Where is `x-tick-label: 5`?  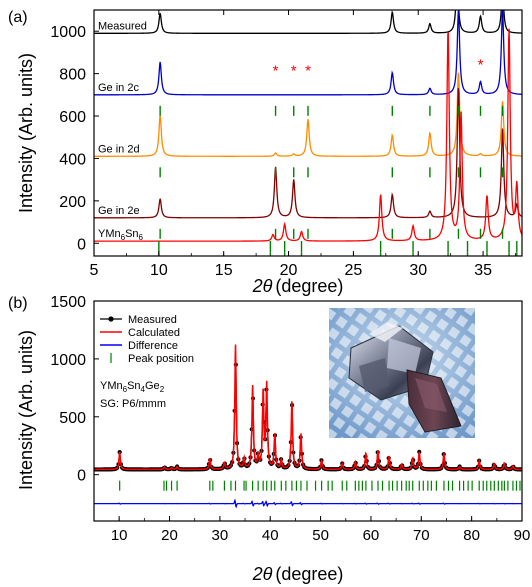 x-tick-label: 5 is located at coordinates (94, 270).